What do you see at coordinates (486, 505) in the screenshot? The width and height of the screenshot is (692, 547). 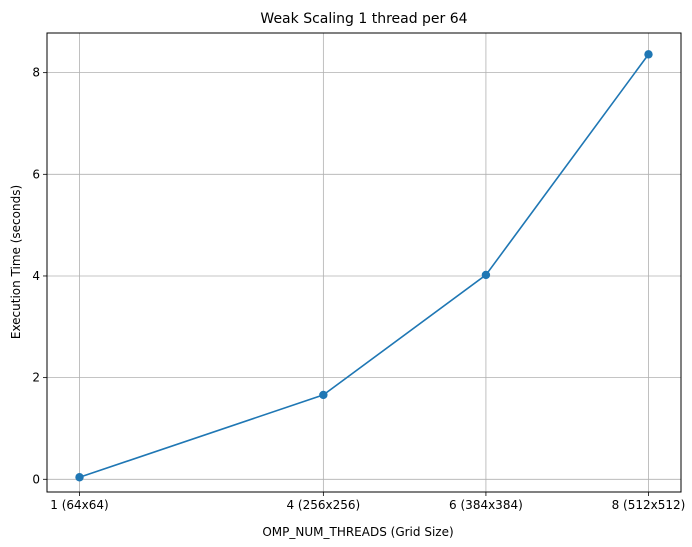 I see `x-tick-label: 6 (384x384)` at bounding box center [486, 505].